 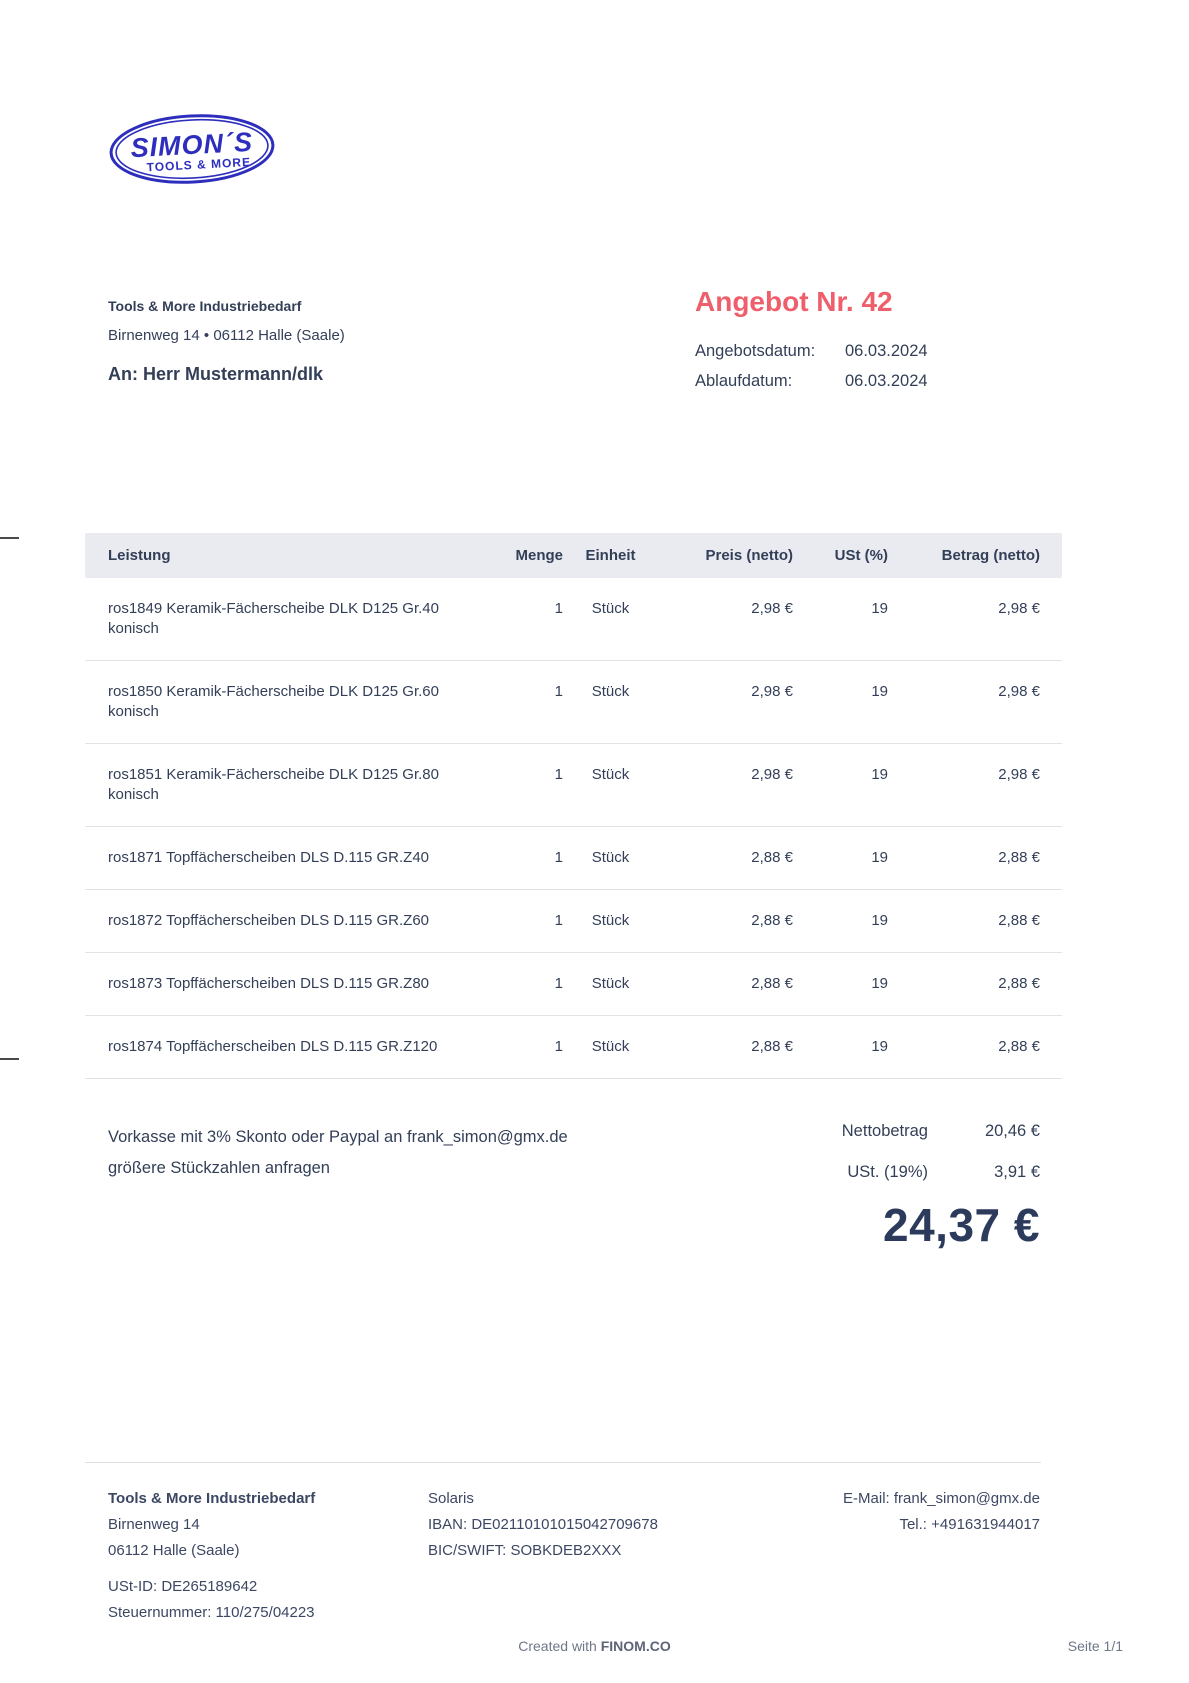 I want to click on grand-total-value: 24,37 €, so click(x=961, y=1225).